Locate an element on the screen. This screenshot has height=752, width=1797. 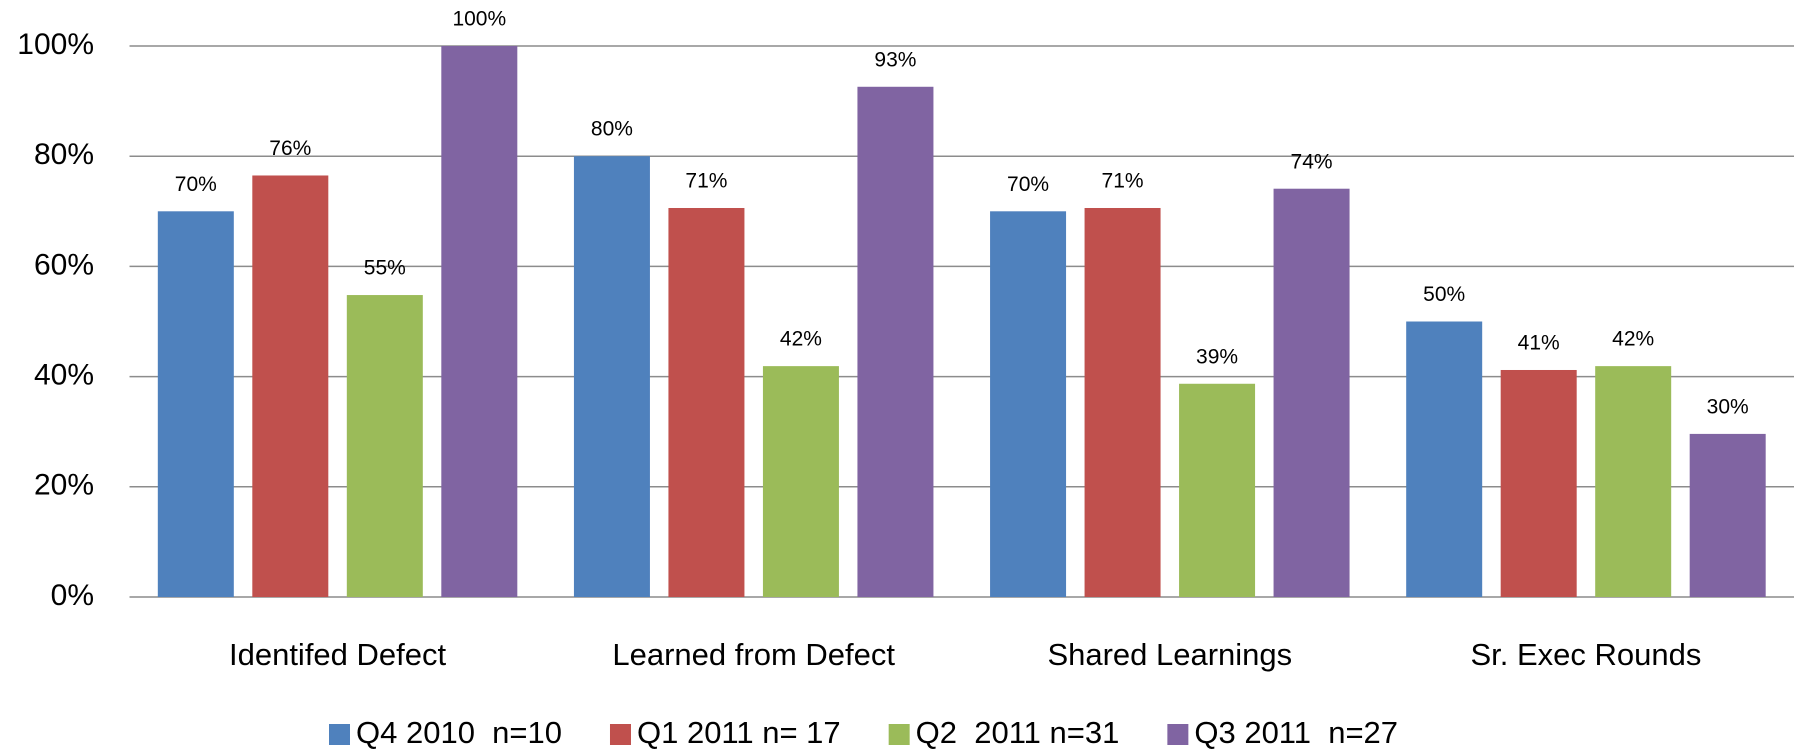
y-tick-label: 80% is located at coordinates (64, 154).